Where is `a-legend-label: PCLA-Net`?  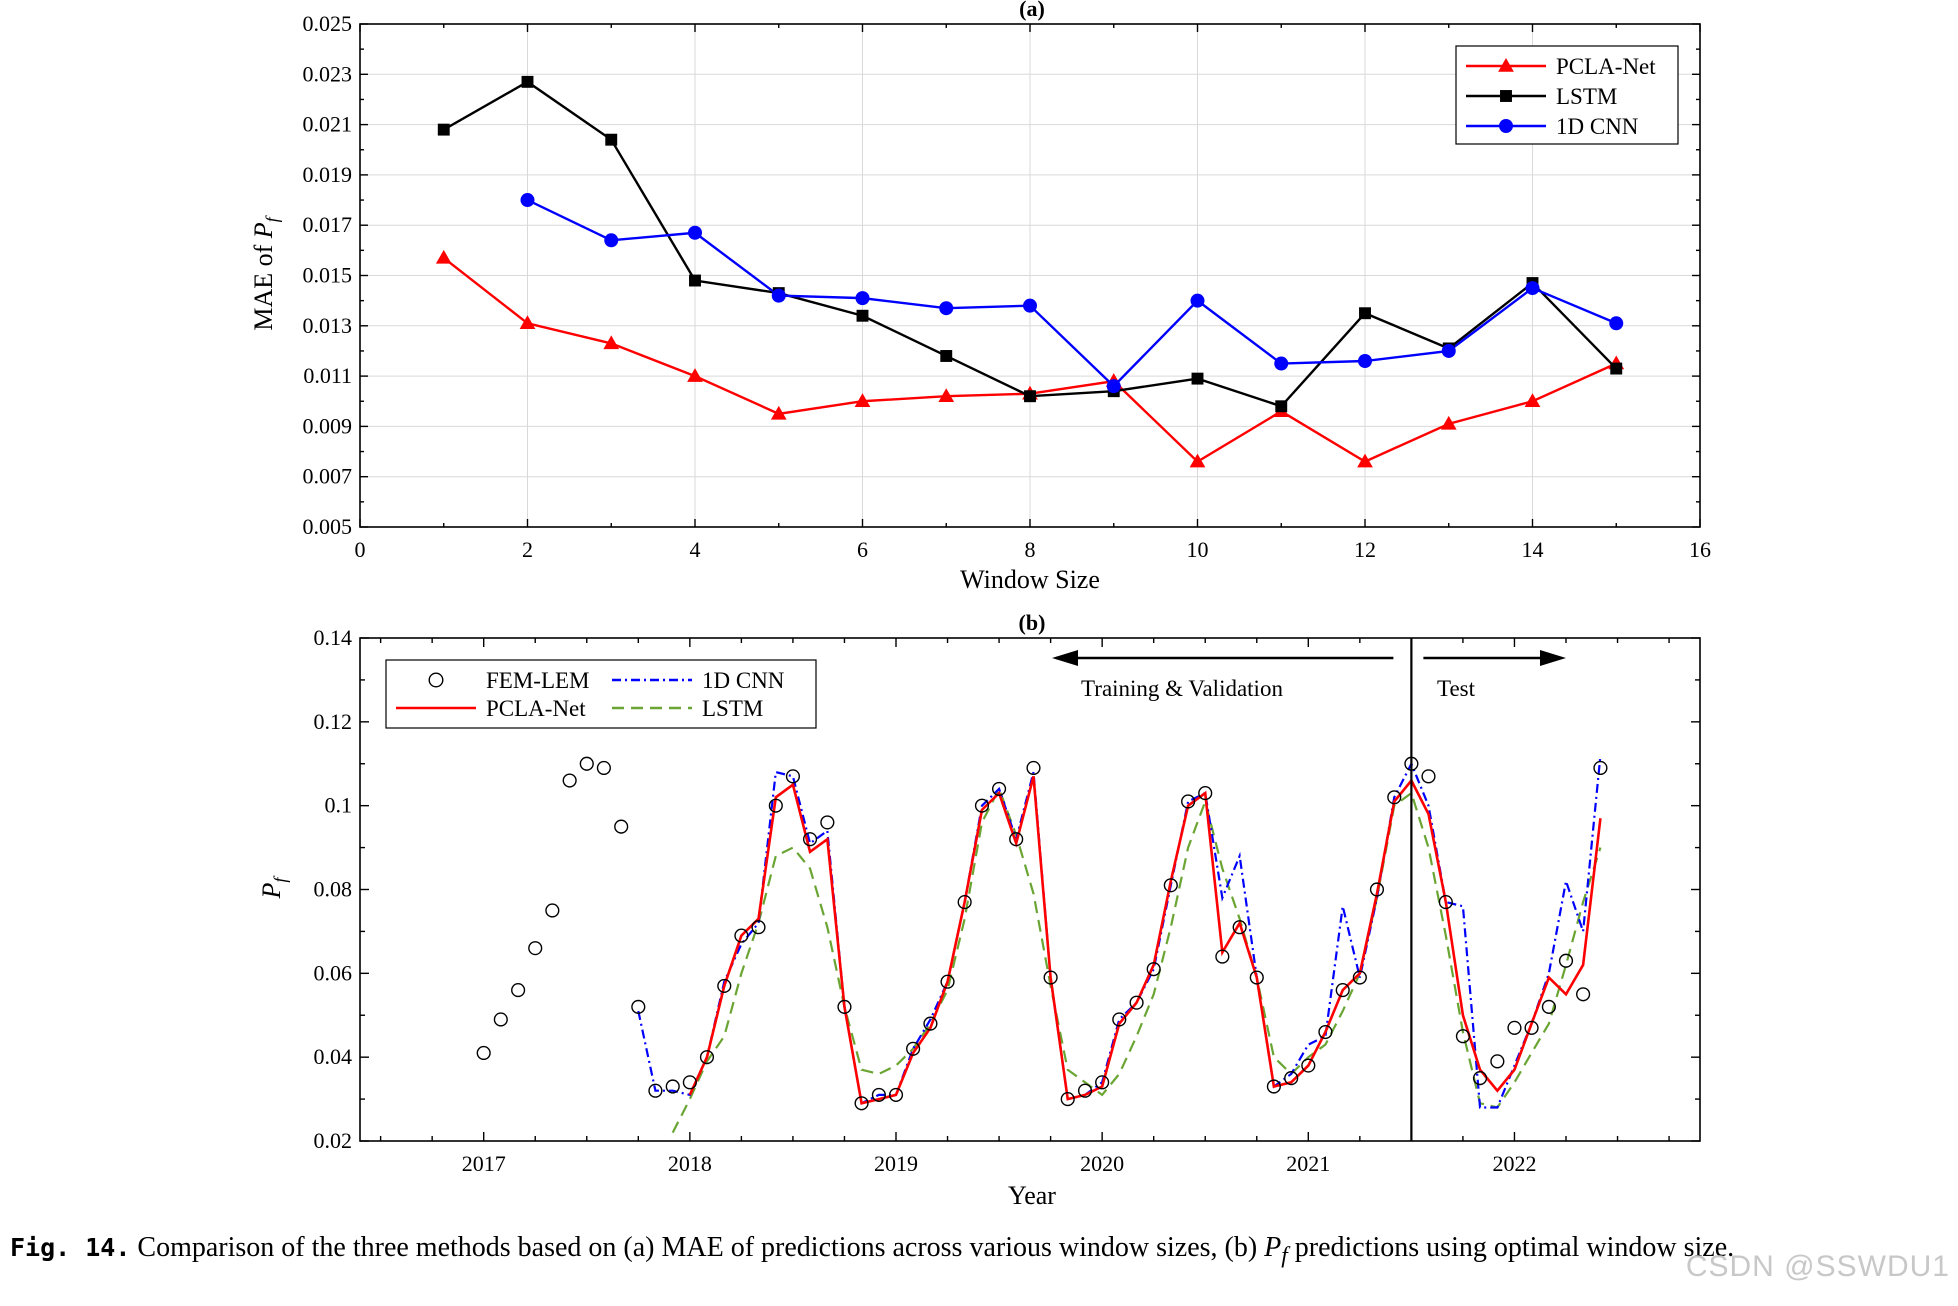 a-legend-label: PCLA-Net is located at coordinates (1606, 66).